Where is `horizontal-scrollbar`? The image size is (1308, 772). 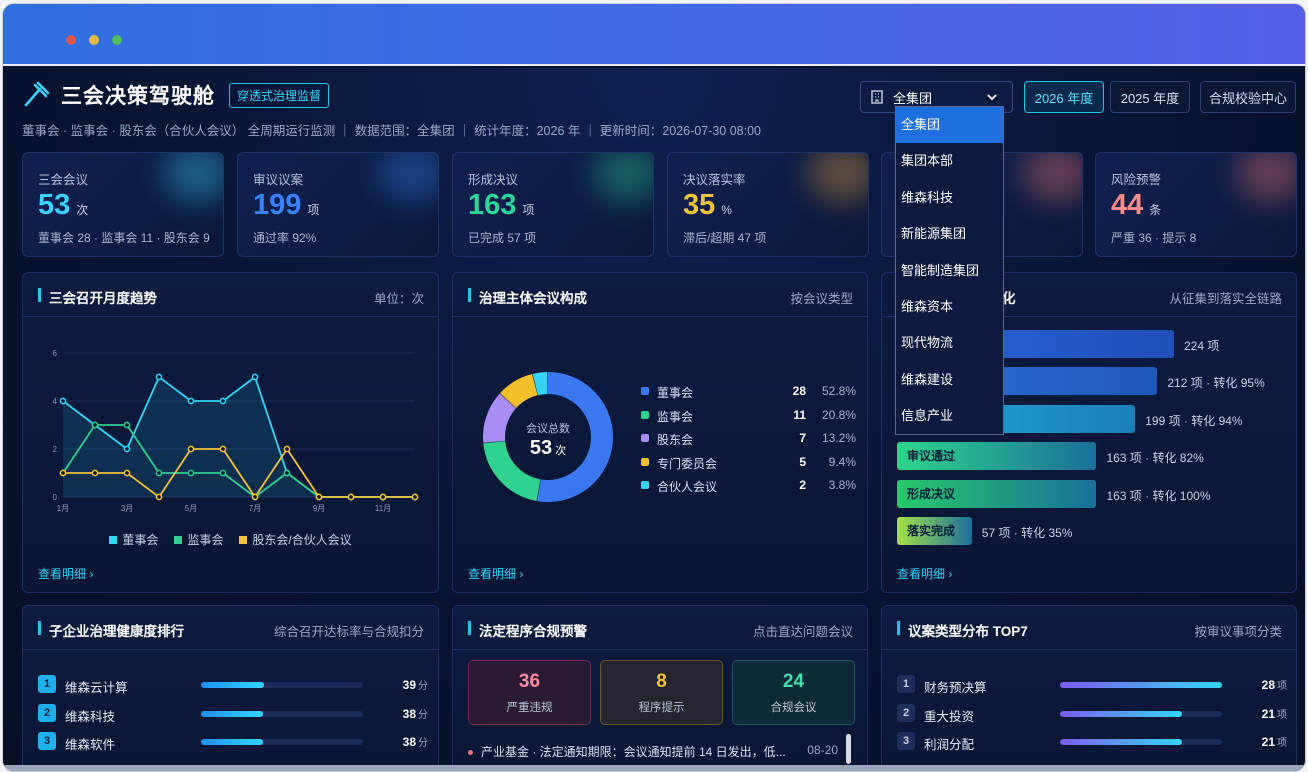
horizontal-scrollbar is located at coordinates (654, 768).